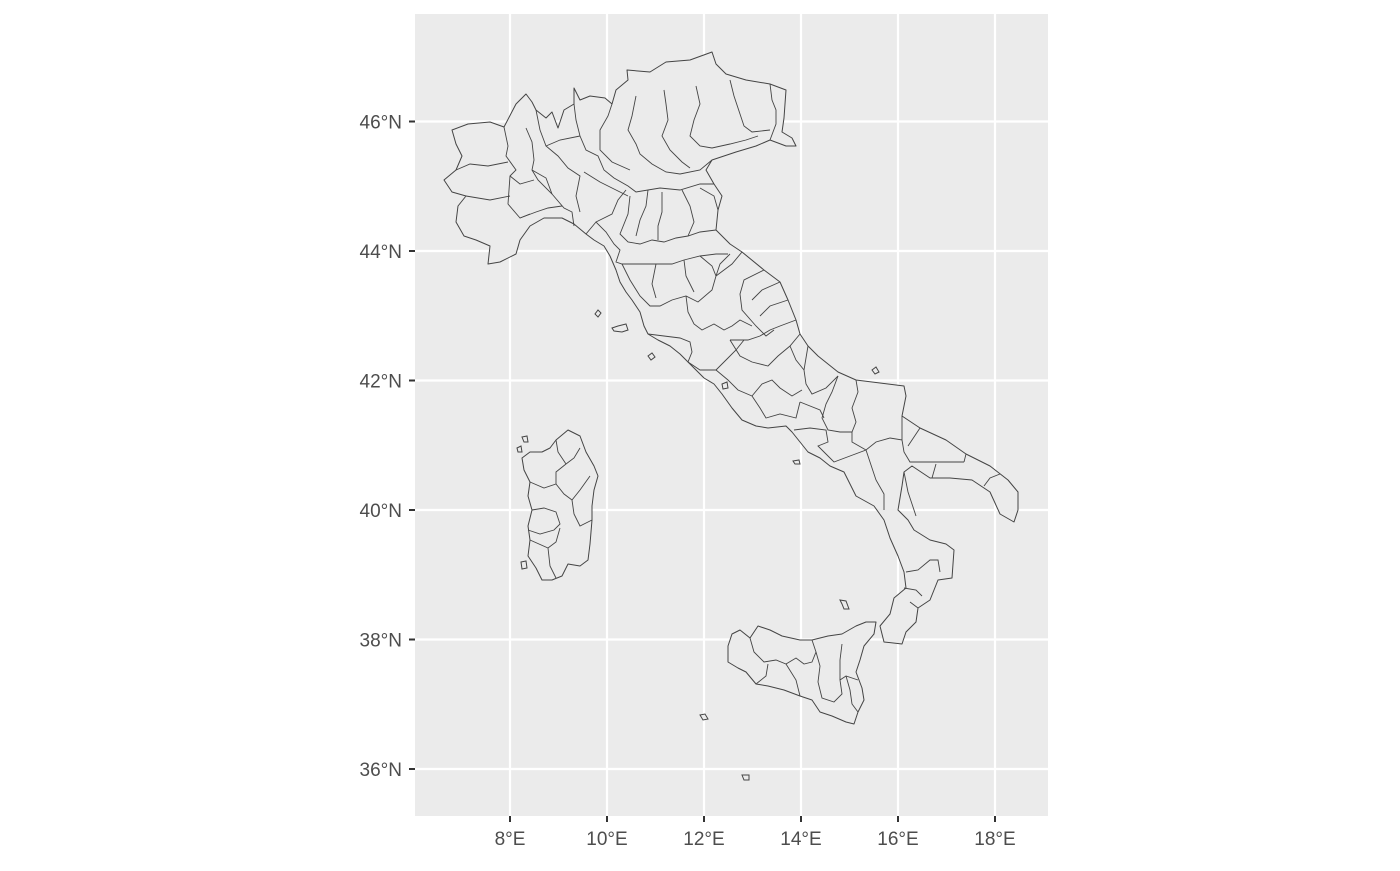 The height and width of the screenshot is (871, 1400). I want to click on island-tremiti, so click(875, 370).